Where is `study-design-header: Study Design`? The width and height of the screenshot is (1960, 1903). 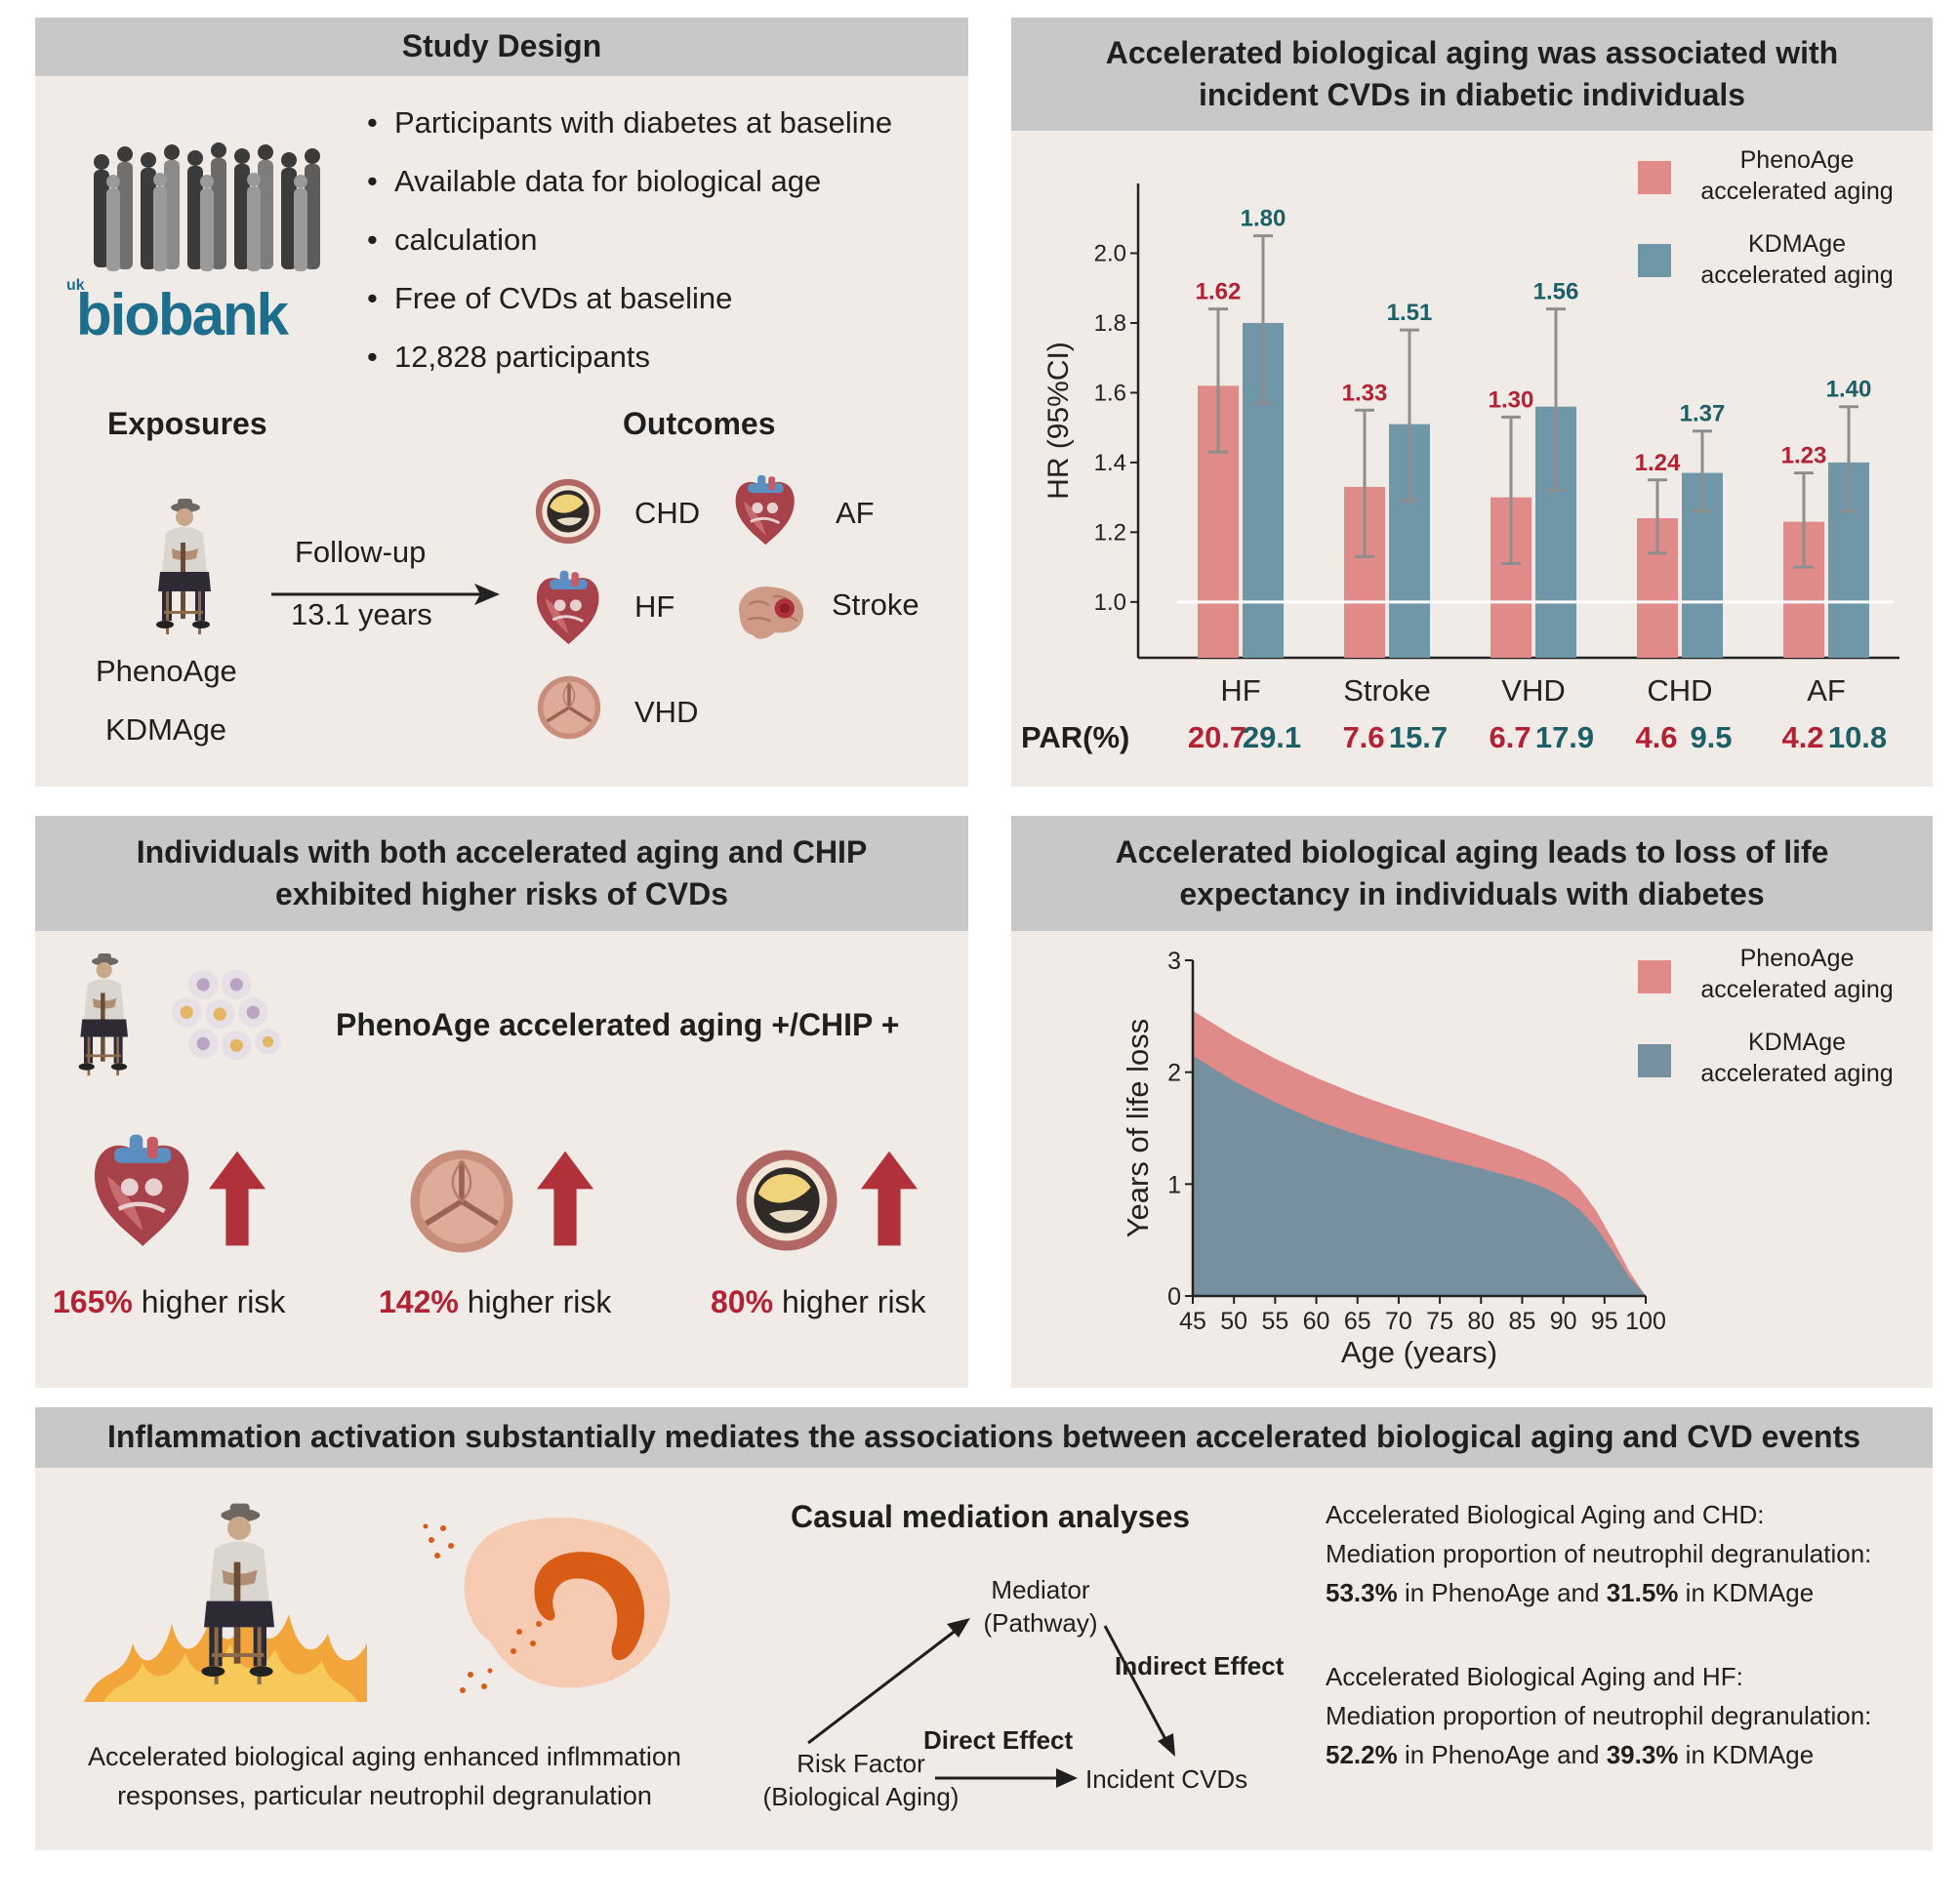
study-design-header: Study Design is located at coordinates (502, 47).